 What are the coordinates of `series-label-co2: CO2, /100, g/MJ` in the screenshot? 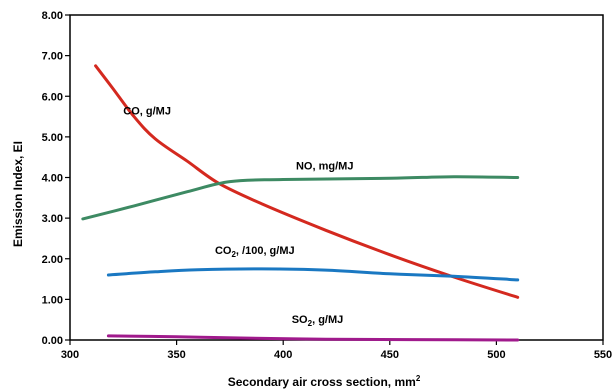 It's located at (255, 252).